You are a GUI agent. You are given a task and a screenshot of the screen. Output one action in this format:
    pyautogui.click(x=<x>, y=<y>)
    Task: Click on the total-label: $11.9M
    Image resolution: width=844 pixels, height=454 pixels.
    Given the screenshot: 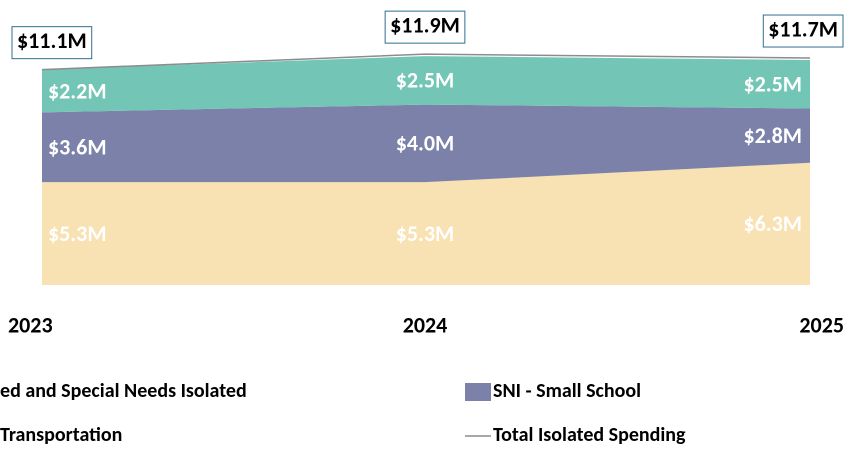 What is the action you would take?
    pyautogui.click(x=425, y=24)
    